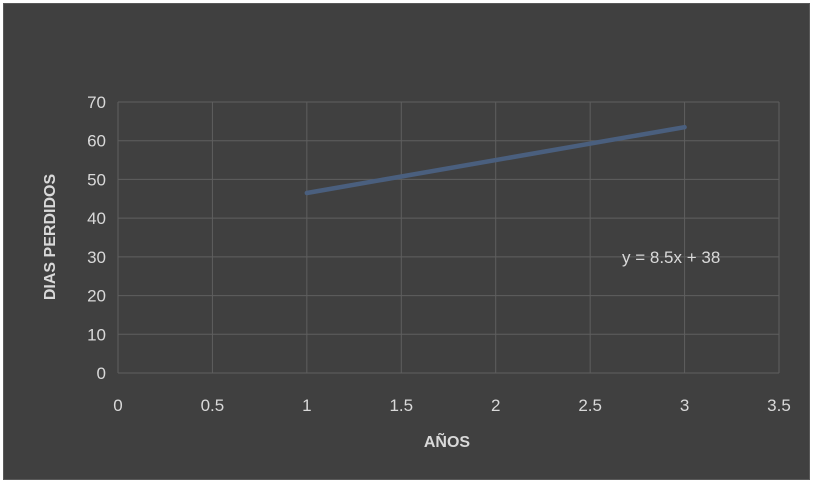 This screenshot has width=817, height=484. What do you see at coordinates (452, 405) in the screenshot?
I see `x-axis-ticks: 0 0.5 1 1.5 2 2.5 3 3.5` at bounding box center [452, 405].